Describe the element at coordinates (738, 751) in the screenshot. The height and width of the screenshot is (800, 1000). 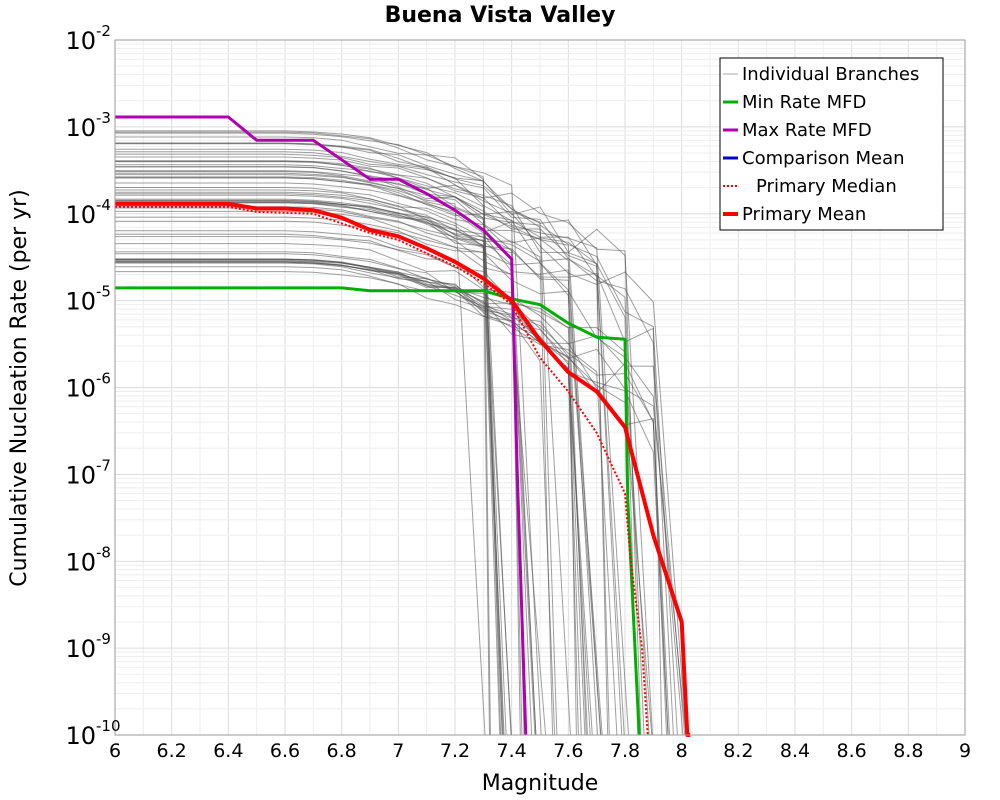
I see `x-tick-label: 8.2` at that location.